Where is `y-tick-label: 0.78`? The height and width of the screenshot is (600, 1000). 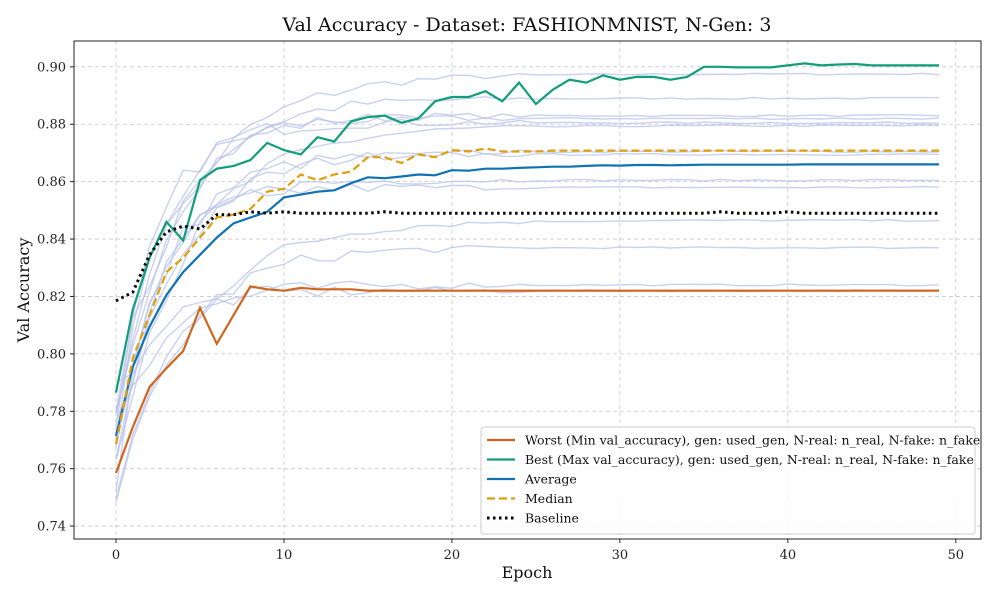
y-tick-label: 0.78 is located at coordinates (51, 412).